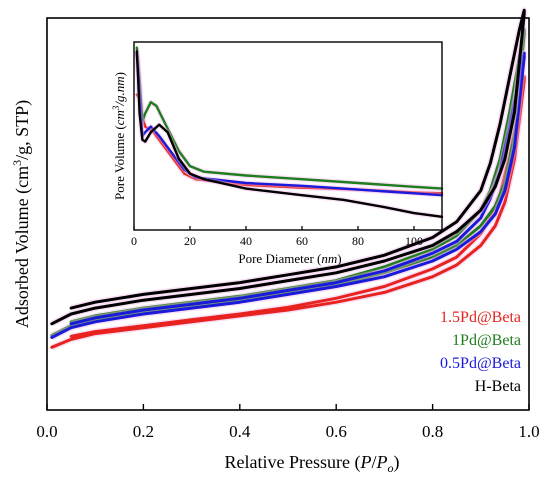  Describe the element at coordinates (289, 258) in the screenshot. I see `inset-x-axis-title: Pore Diameter (nm)` at that location.